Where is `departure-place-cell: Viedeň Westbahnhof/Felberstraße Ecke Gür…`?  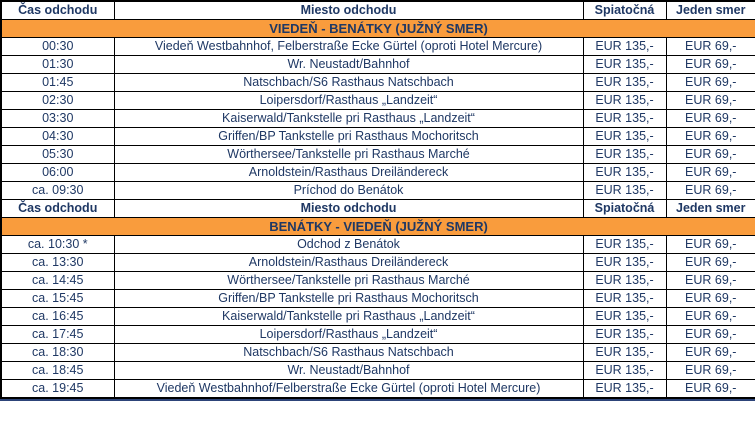 departure-place-cell: Viedeň Westbahnhof/Felberstraße Ecke Gür… is located at coordinates (348, 389).